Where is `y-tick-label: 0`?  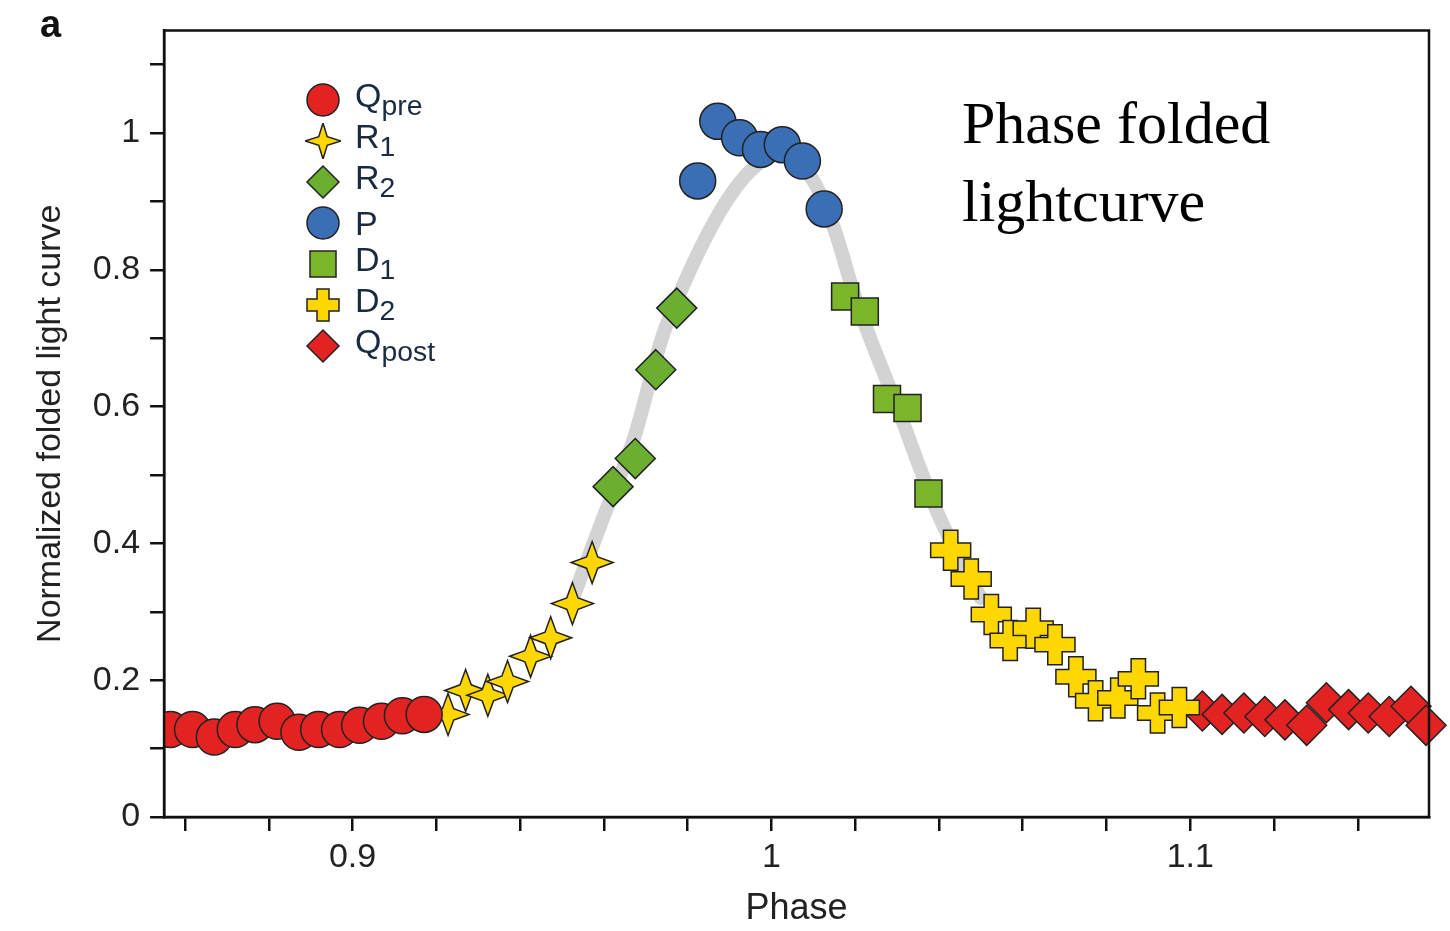 y-tick-label: 0 is located at coordinates (131, 814).